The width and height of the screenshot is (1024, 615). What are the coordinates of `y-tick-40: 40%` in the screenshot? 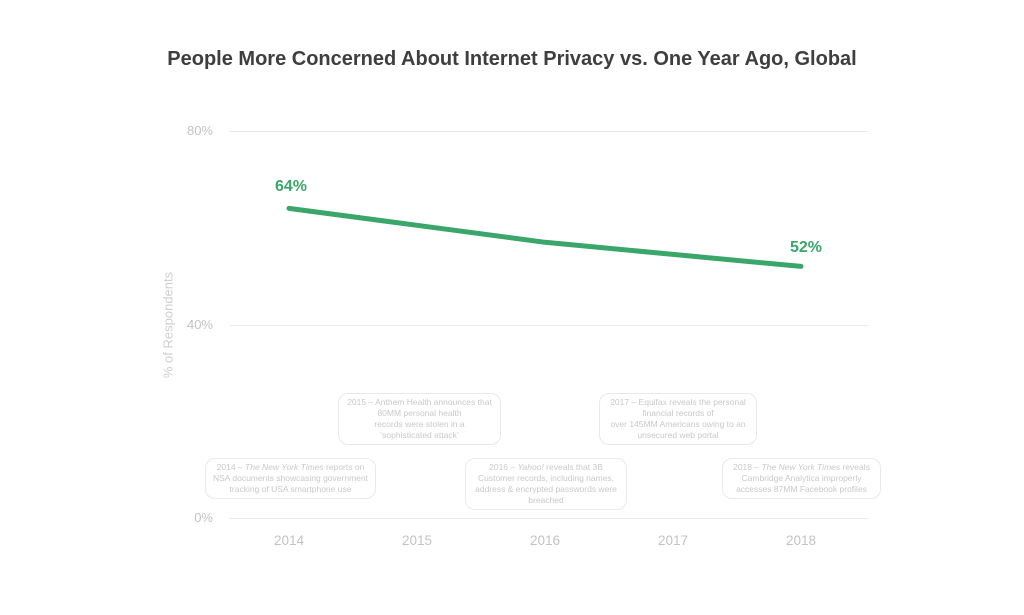 It's located at (199, 324).